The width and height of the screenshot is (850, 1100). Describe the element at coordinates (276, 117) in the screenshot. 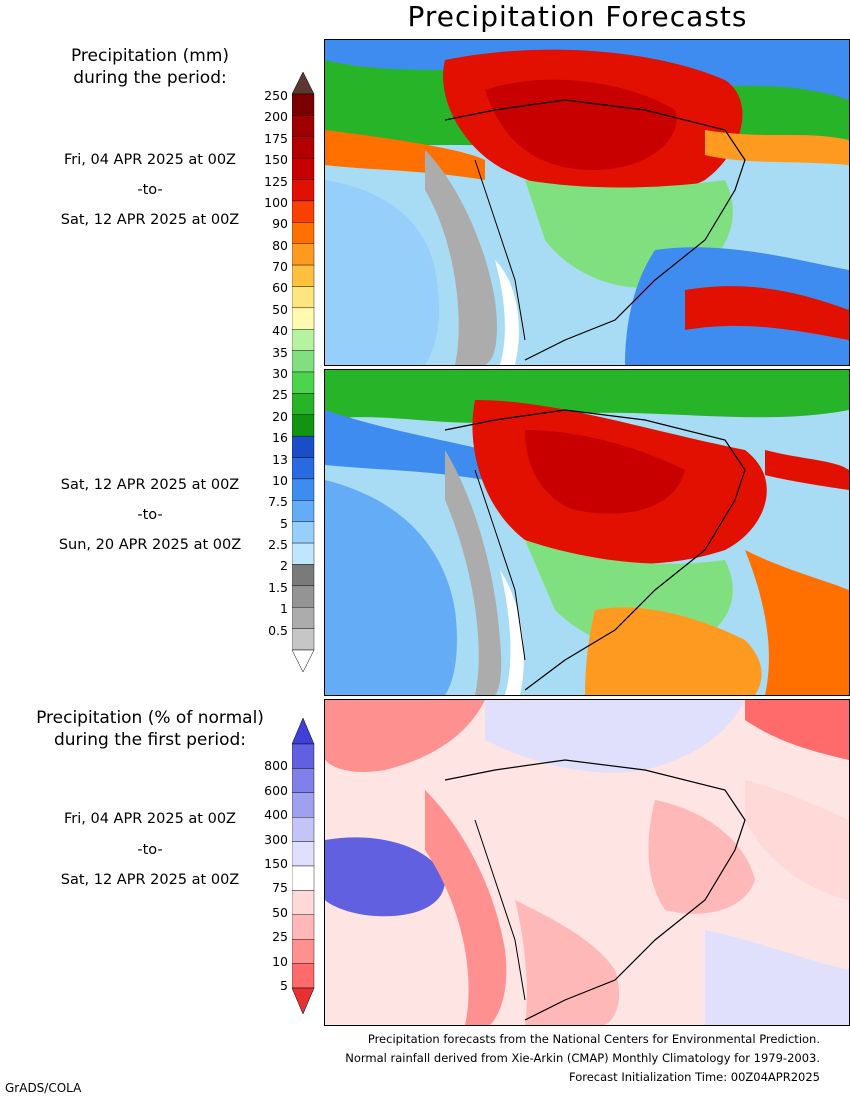

I see `mm-tick-label: 200` at that location.